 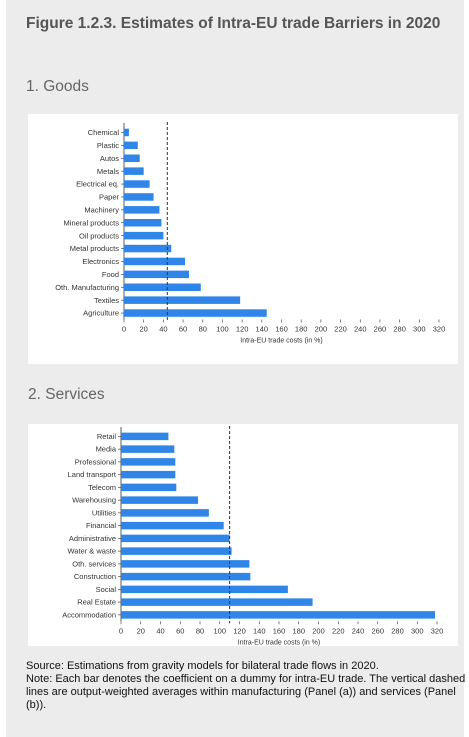 I want to click on goods-x-tick-label: 0, so click(x=124, y=329).